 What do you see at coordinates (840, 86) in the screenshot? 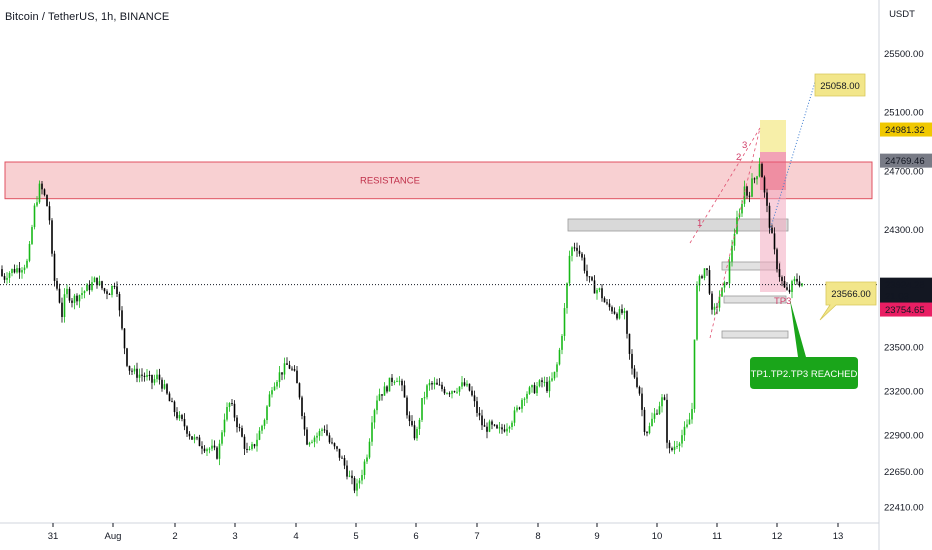
I see `target-note-text: 25058.00` at bounding box center [840, 86].